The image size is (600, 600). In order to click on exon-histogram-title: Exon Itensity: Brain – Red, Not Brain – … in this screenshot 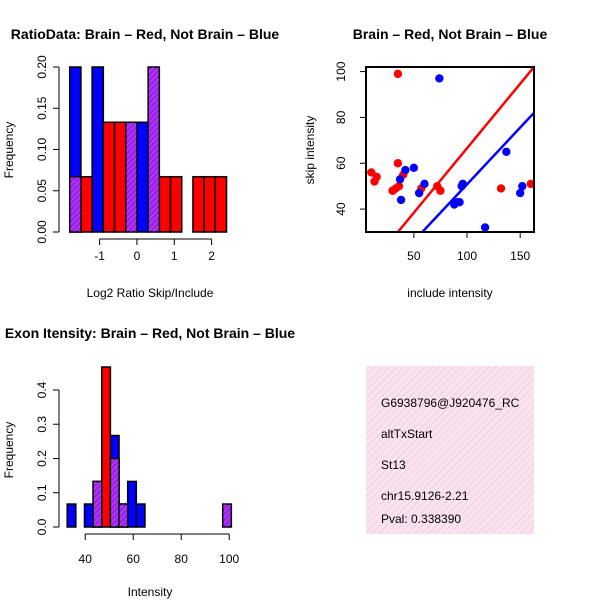, I will do `click(150, 333)`.